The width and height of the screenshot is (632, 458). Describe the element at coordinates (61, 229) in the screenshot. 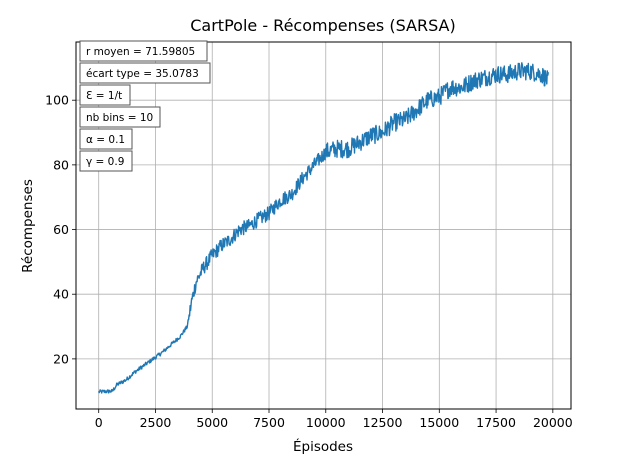

I see `y-tick-label: 60` at that location.